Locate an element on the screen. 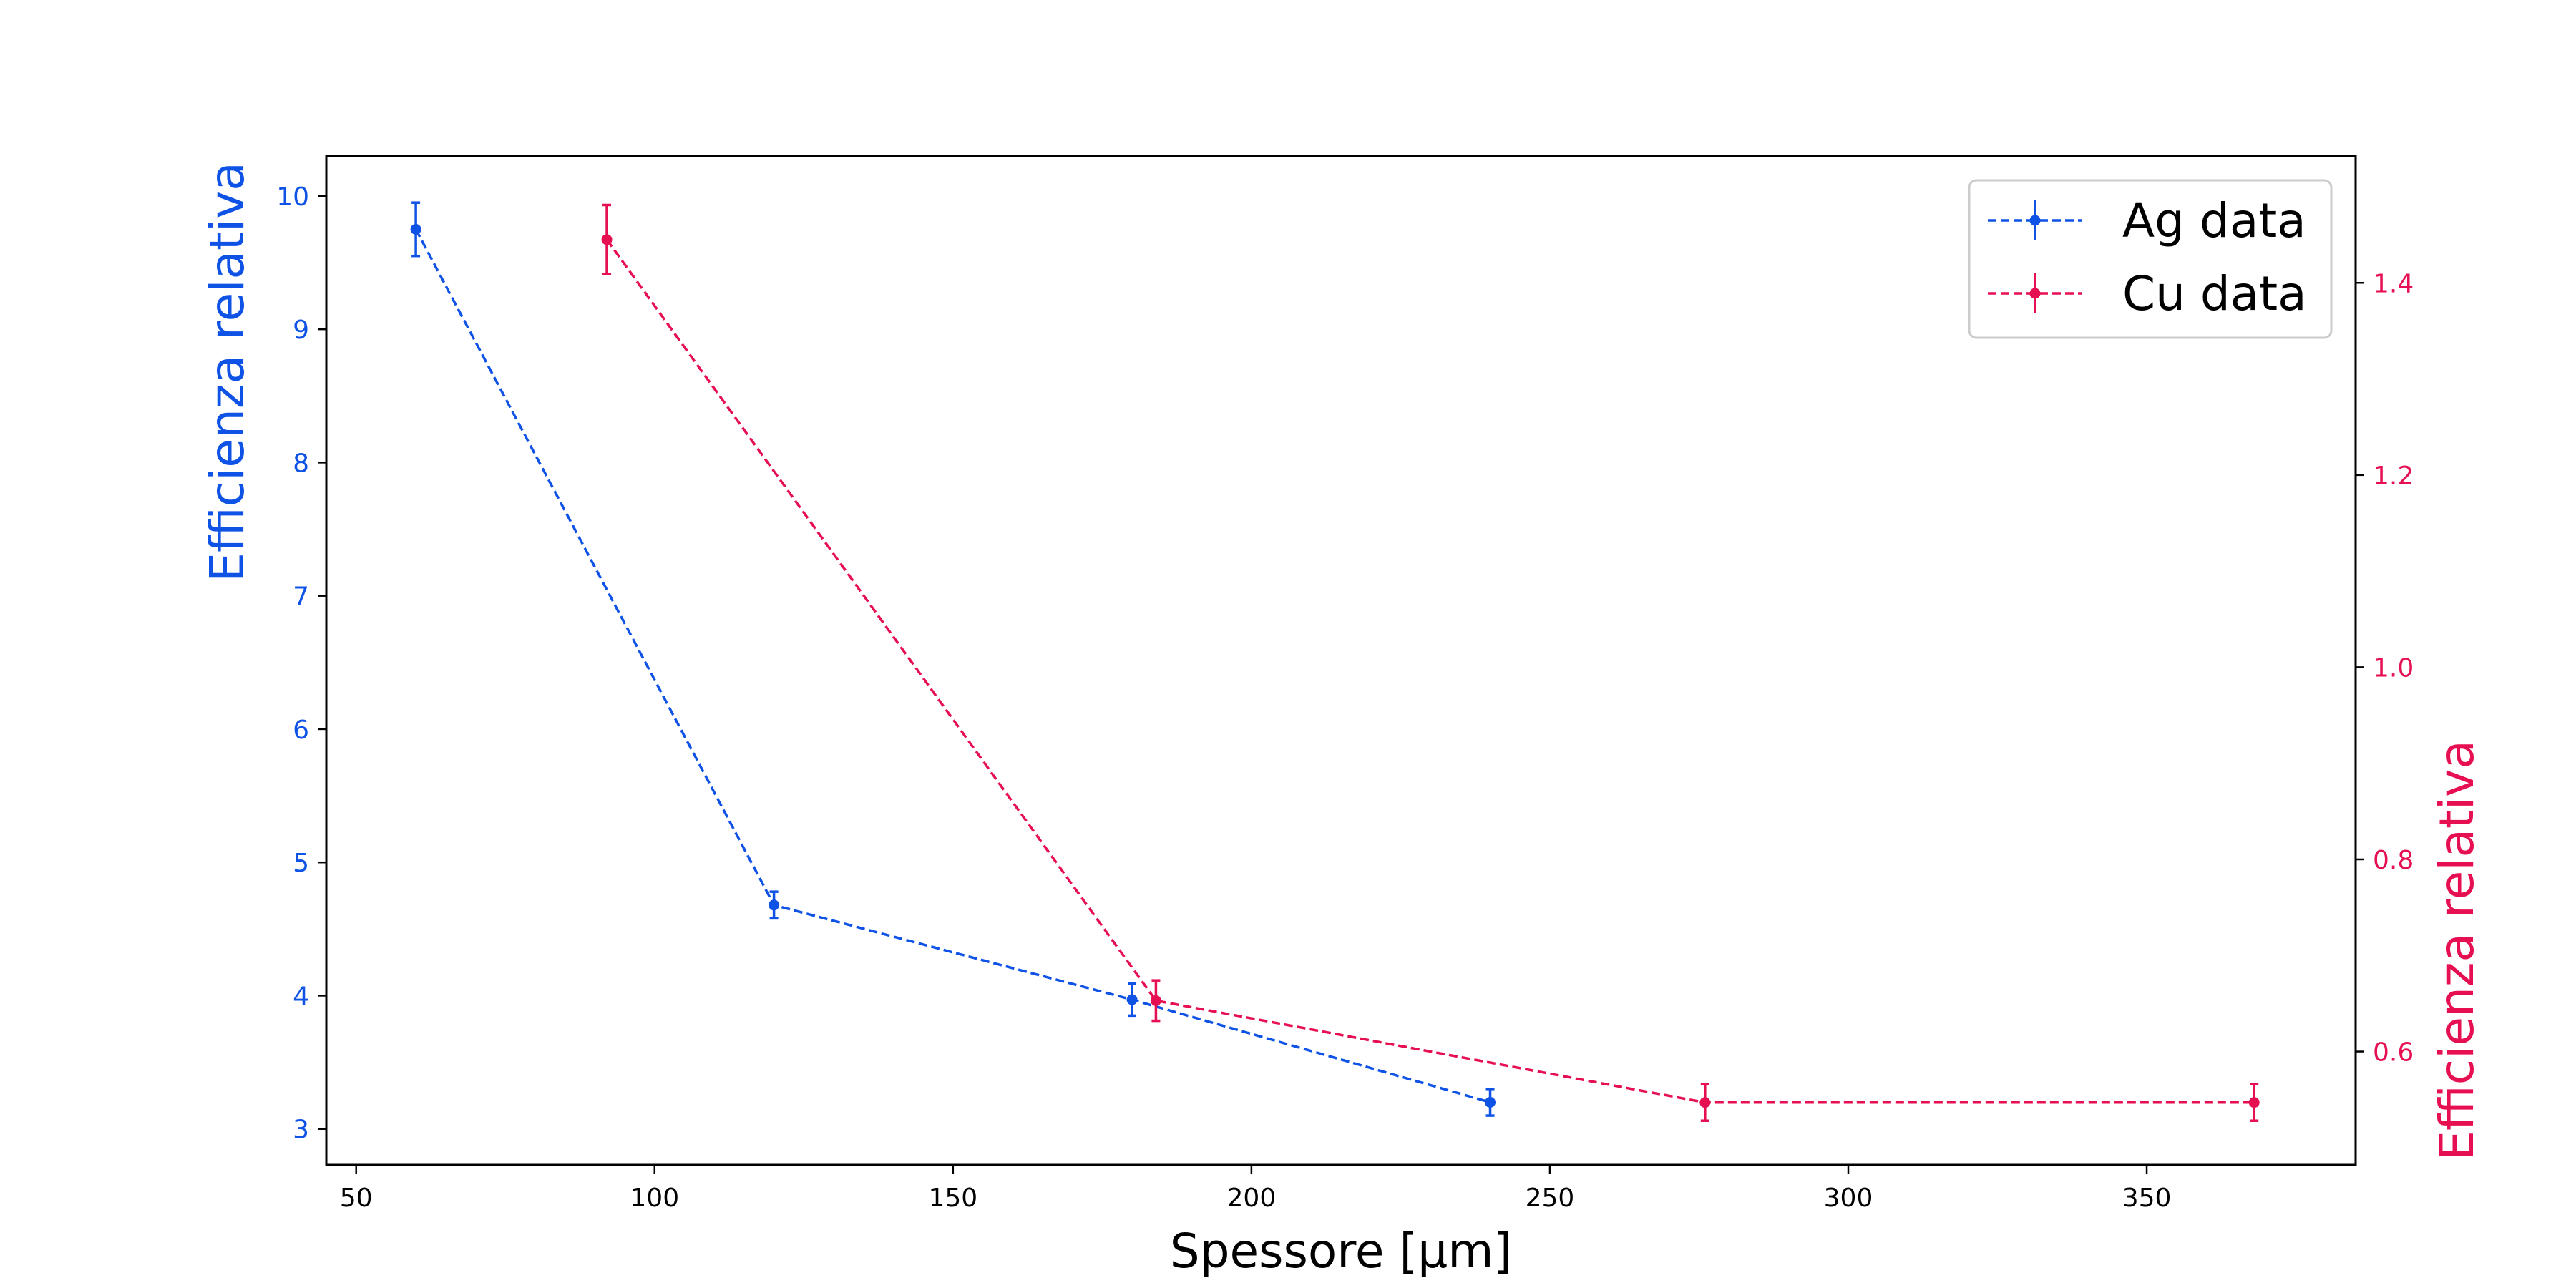 This screenshot has width=2576, height=1288. x-tick-label: 350 is located at coordinates (2147, 1198).